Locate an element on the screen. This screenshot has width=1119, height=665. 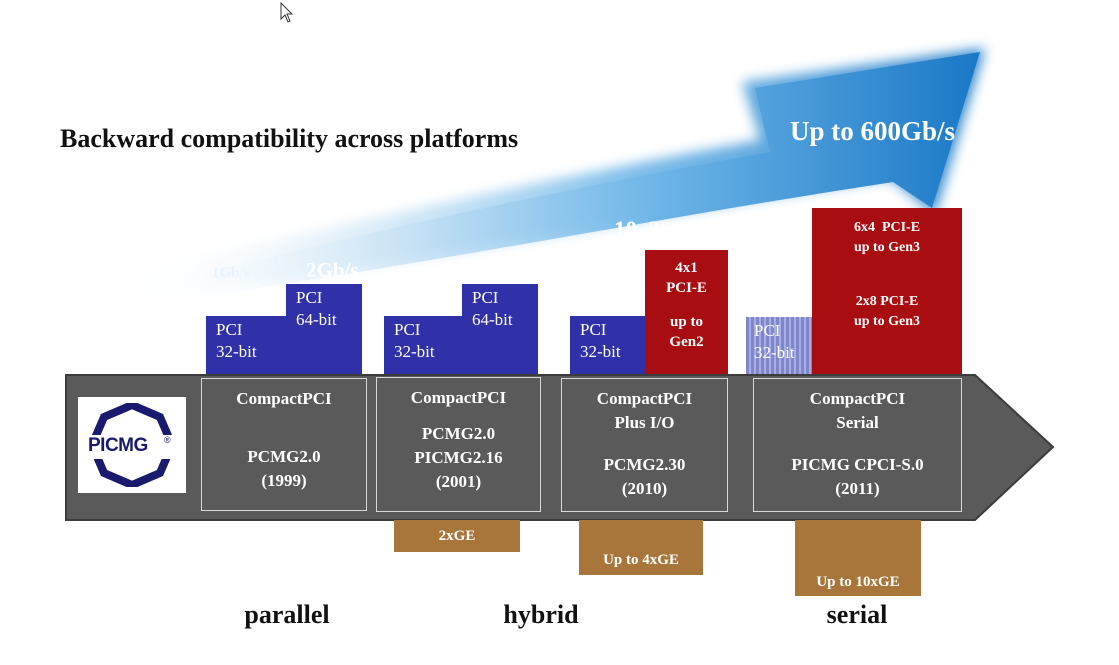
picmg-logo: PICMG ® is located at coordinates (132, 445).